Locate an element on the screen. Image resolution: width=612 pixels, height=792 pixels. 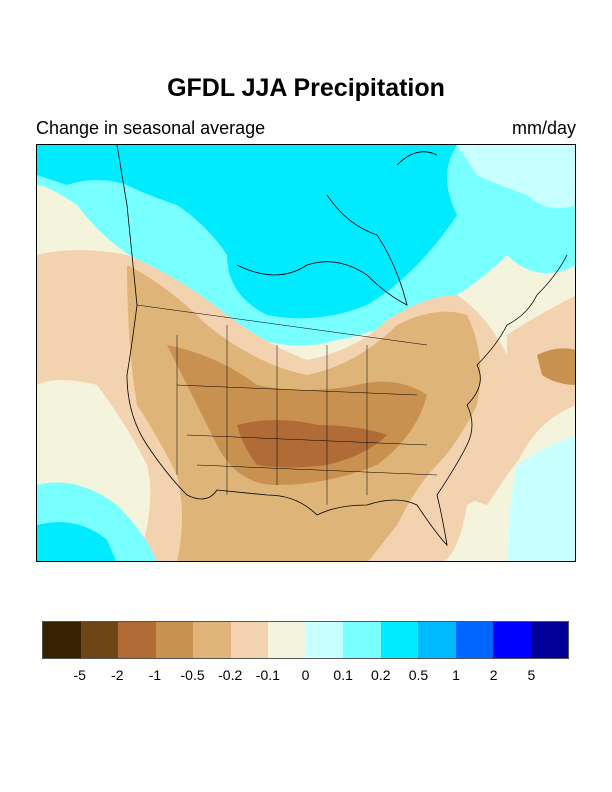
colorbar-label: -0.5 is located at coordinates (192, 675).